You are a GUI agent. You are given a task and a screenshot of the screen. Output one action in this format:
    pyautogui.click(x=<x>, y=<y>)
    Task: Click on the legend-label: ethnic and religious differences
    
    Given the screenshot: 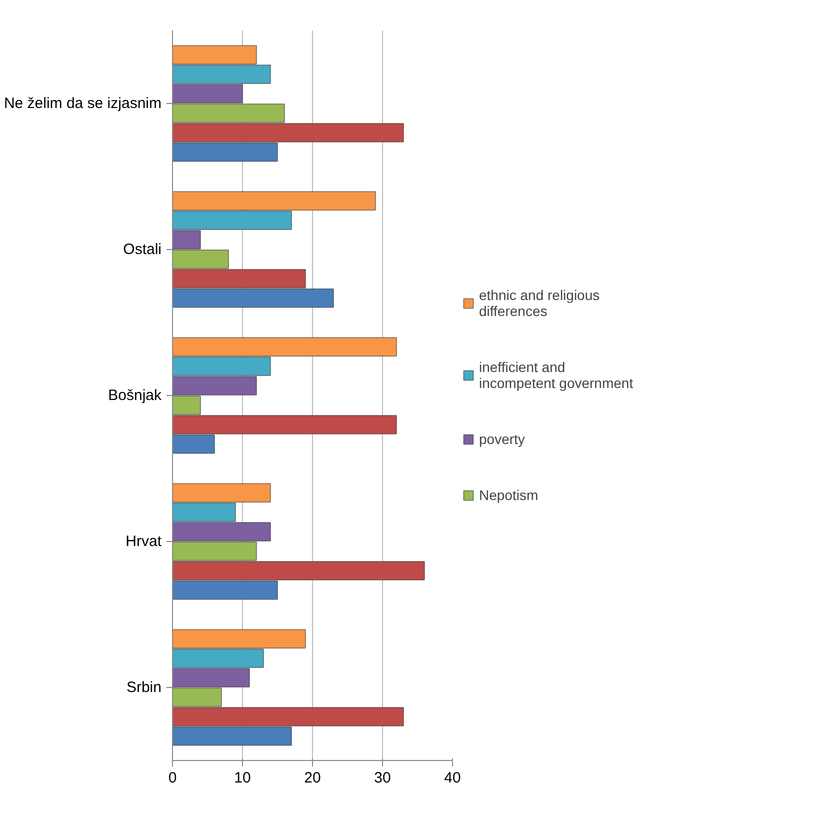 What is the action you would take?
    pyautogui.click(x=539, y=303)
    